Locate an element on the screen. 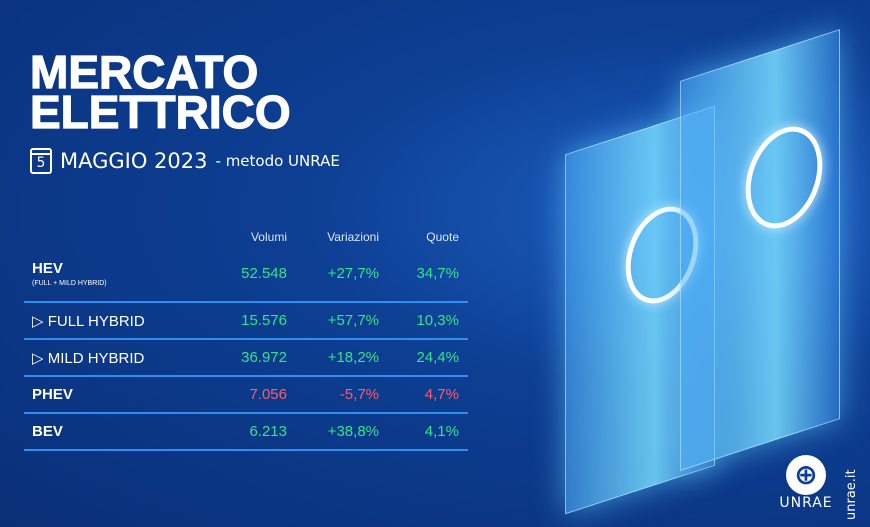 This screenshot has height=527, width=870. volumi: 15.576 is located at coordinates (264, 320).